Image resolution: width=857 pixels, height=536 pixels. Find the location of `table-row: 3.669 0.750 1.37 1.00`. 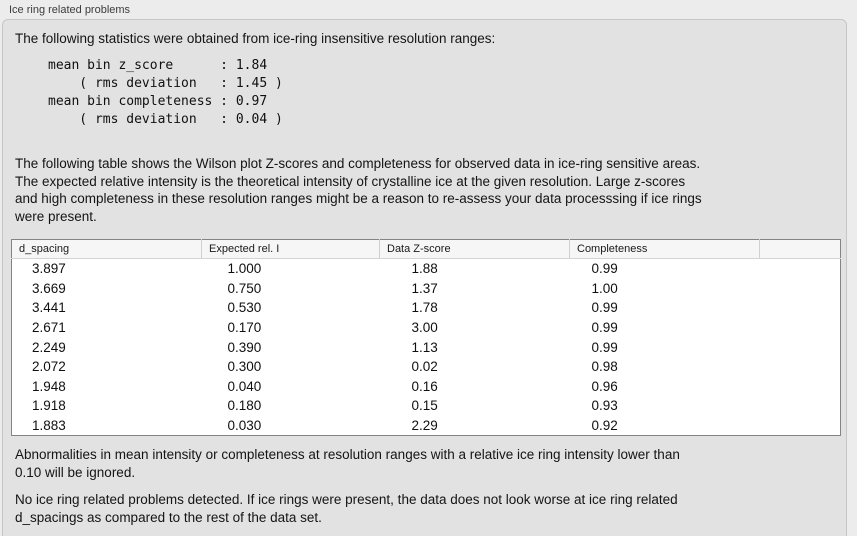

table-row: 3.669 0.750 1.37 1.00 is located at coordinates (426, 289).